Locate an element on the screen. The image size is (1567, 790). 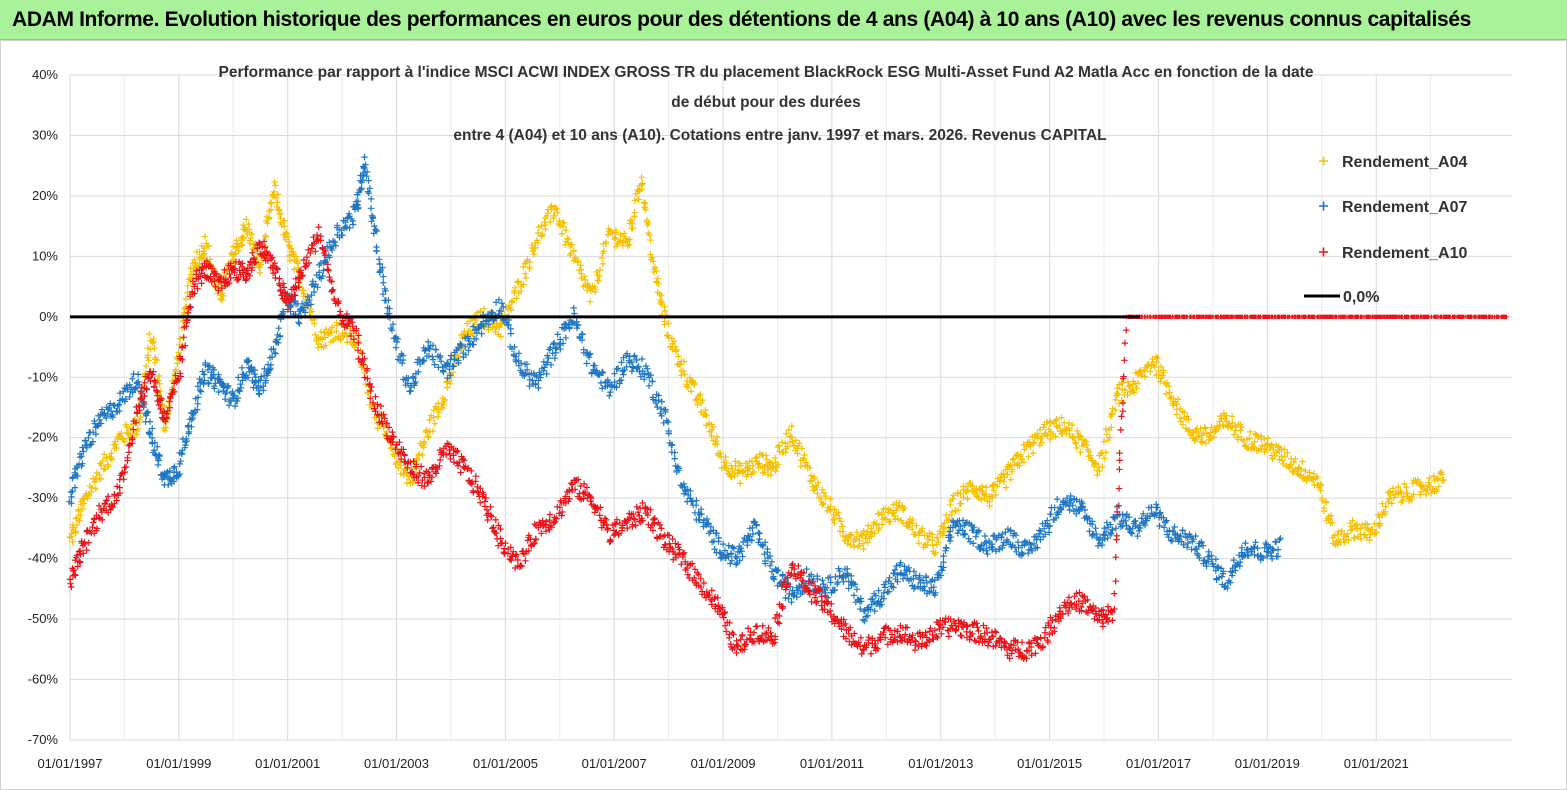
x-tick-label: 01/01/2015 is located at coordinates (1049, 763).